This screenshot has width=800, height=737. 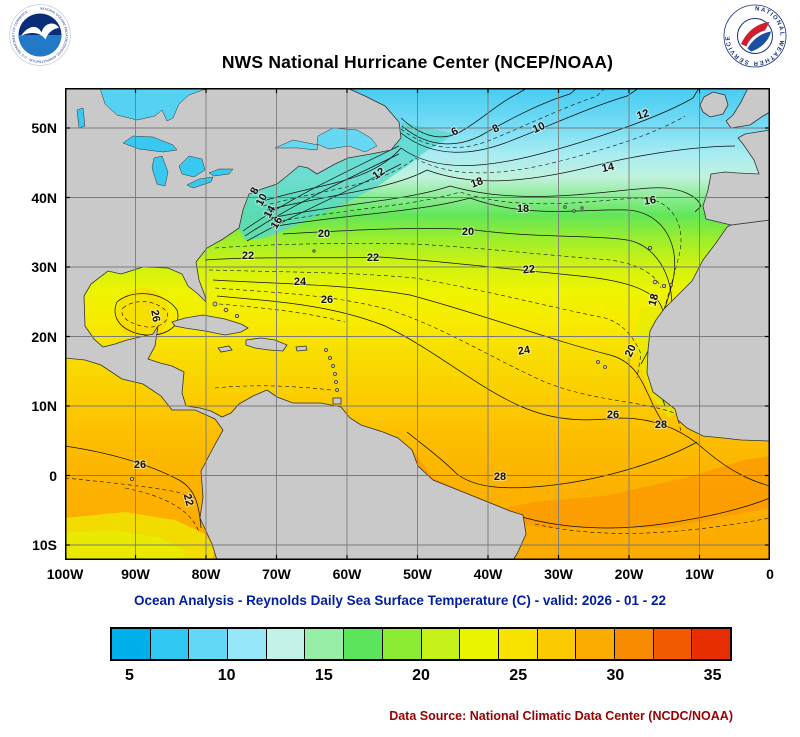 What do you see at coordinates (200, 182) in the screenshot?
I see `lake-erie` at bounding box center [200, 182].